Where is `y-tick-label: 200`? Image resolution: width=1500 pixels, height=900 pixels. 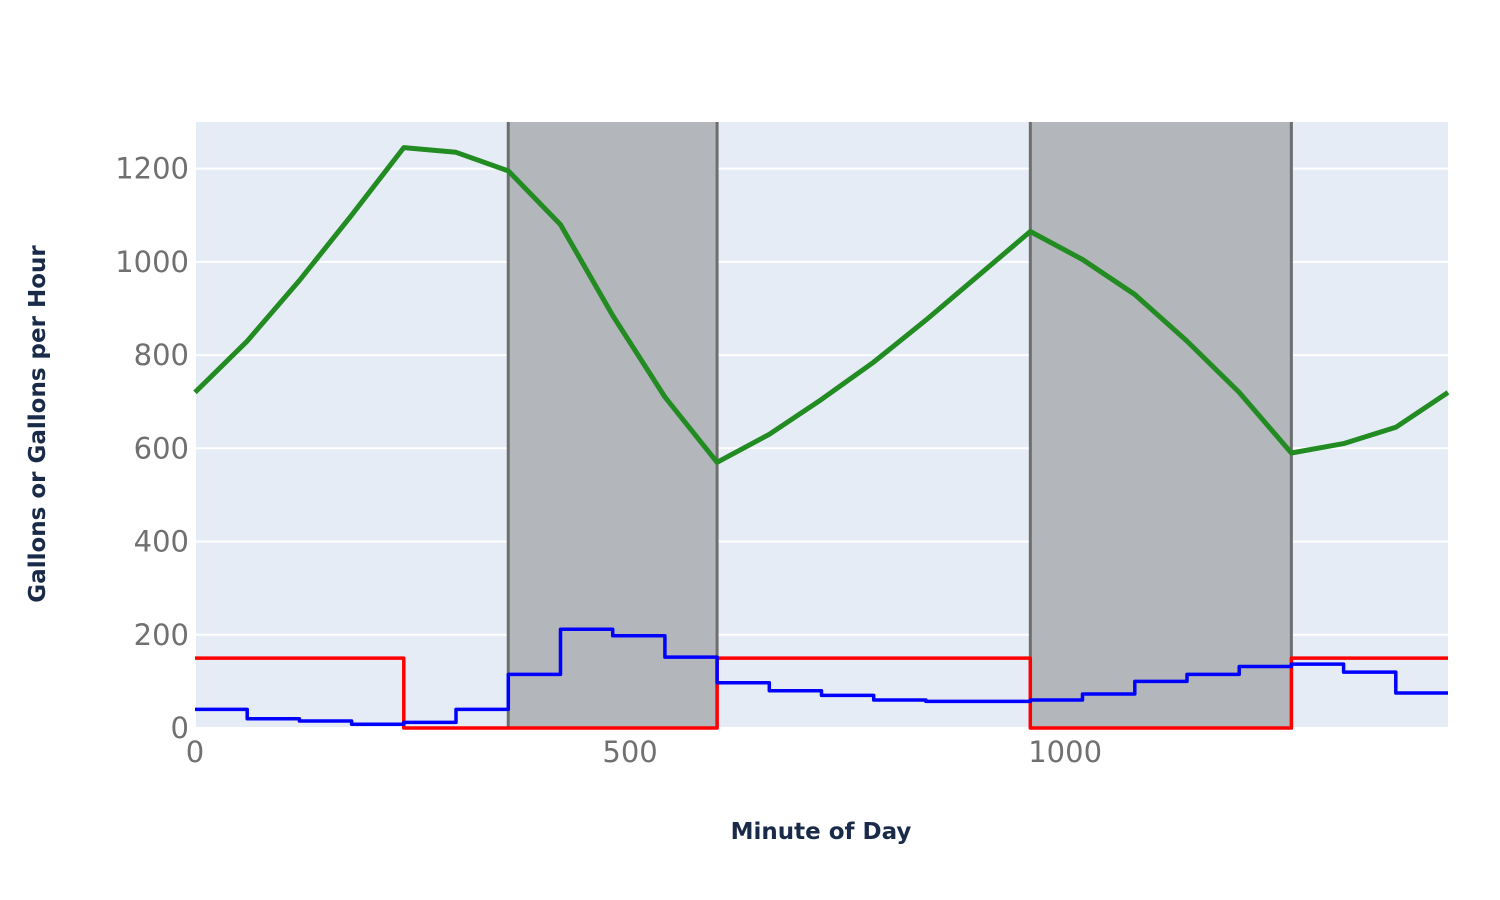 y-tick-label: 200 is located at coordinates (161, 635).